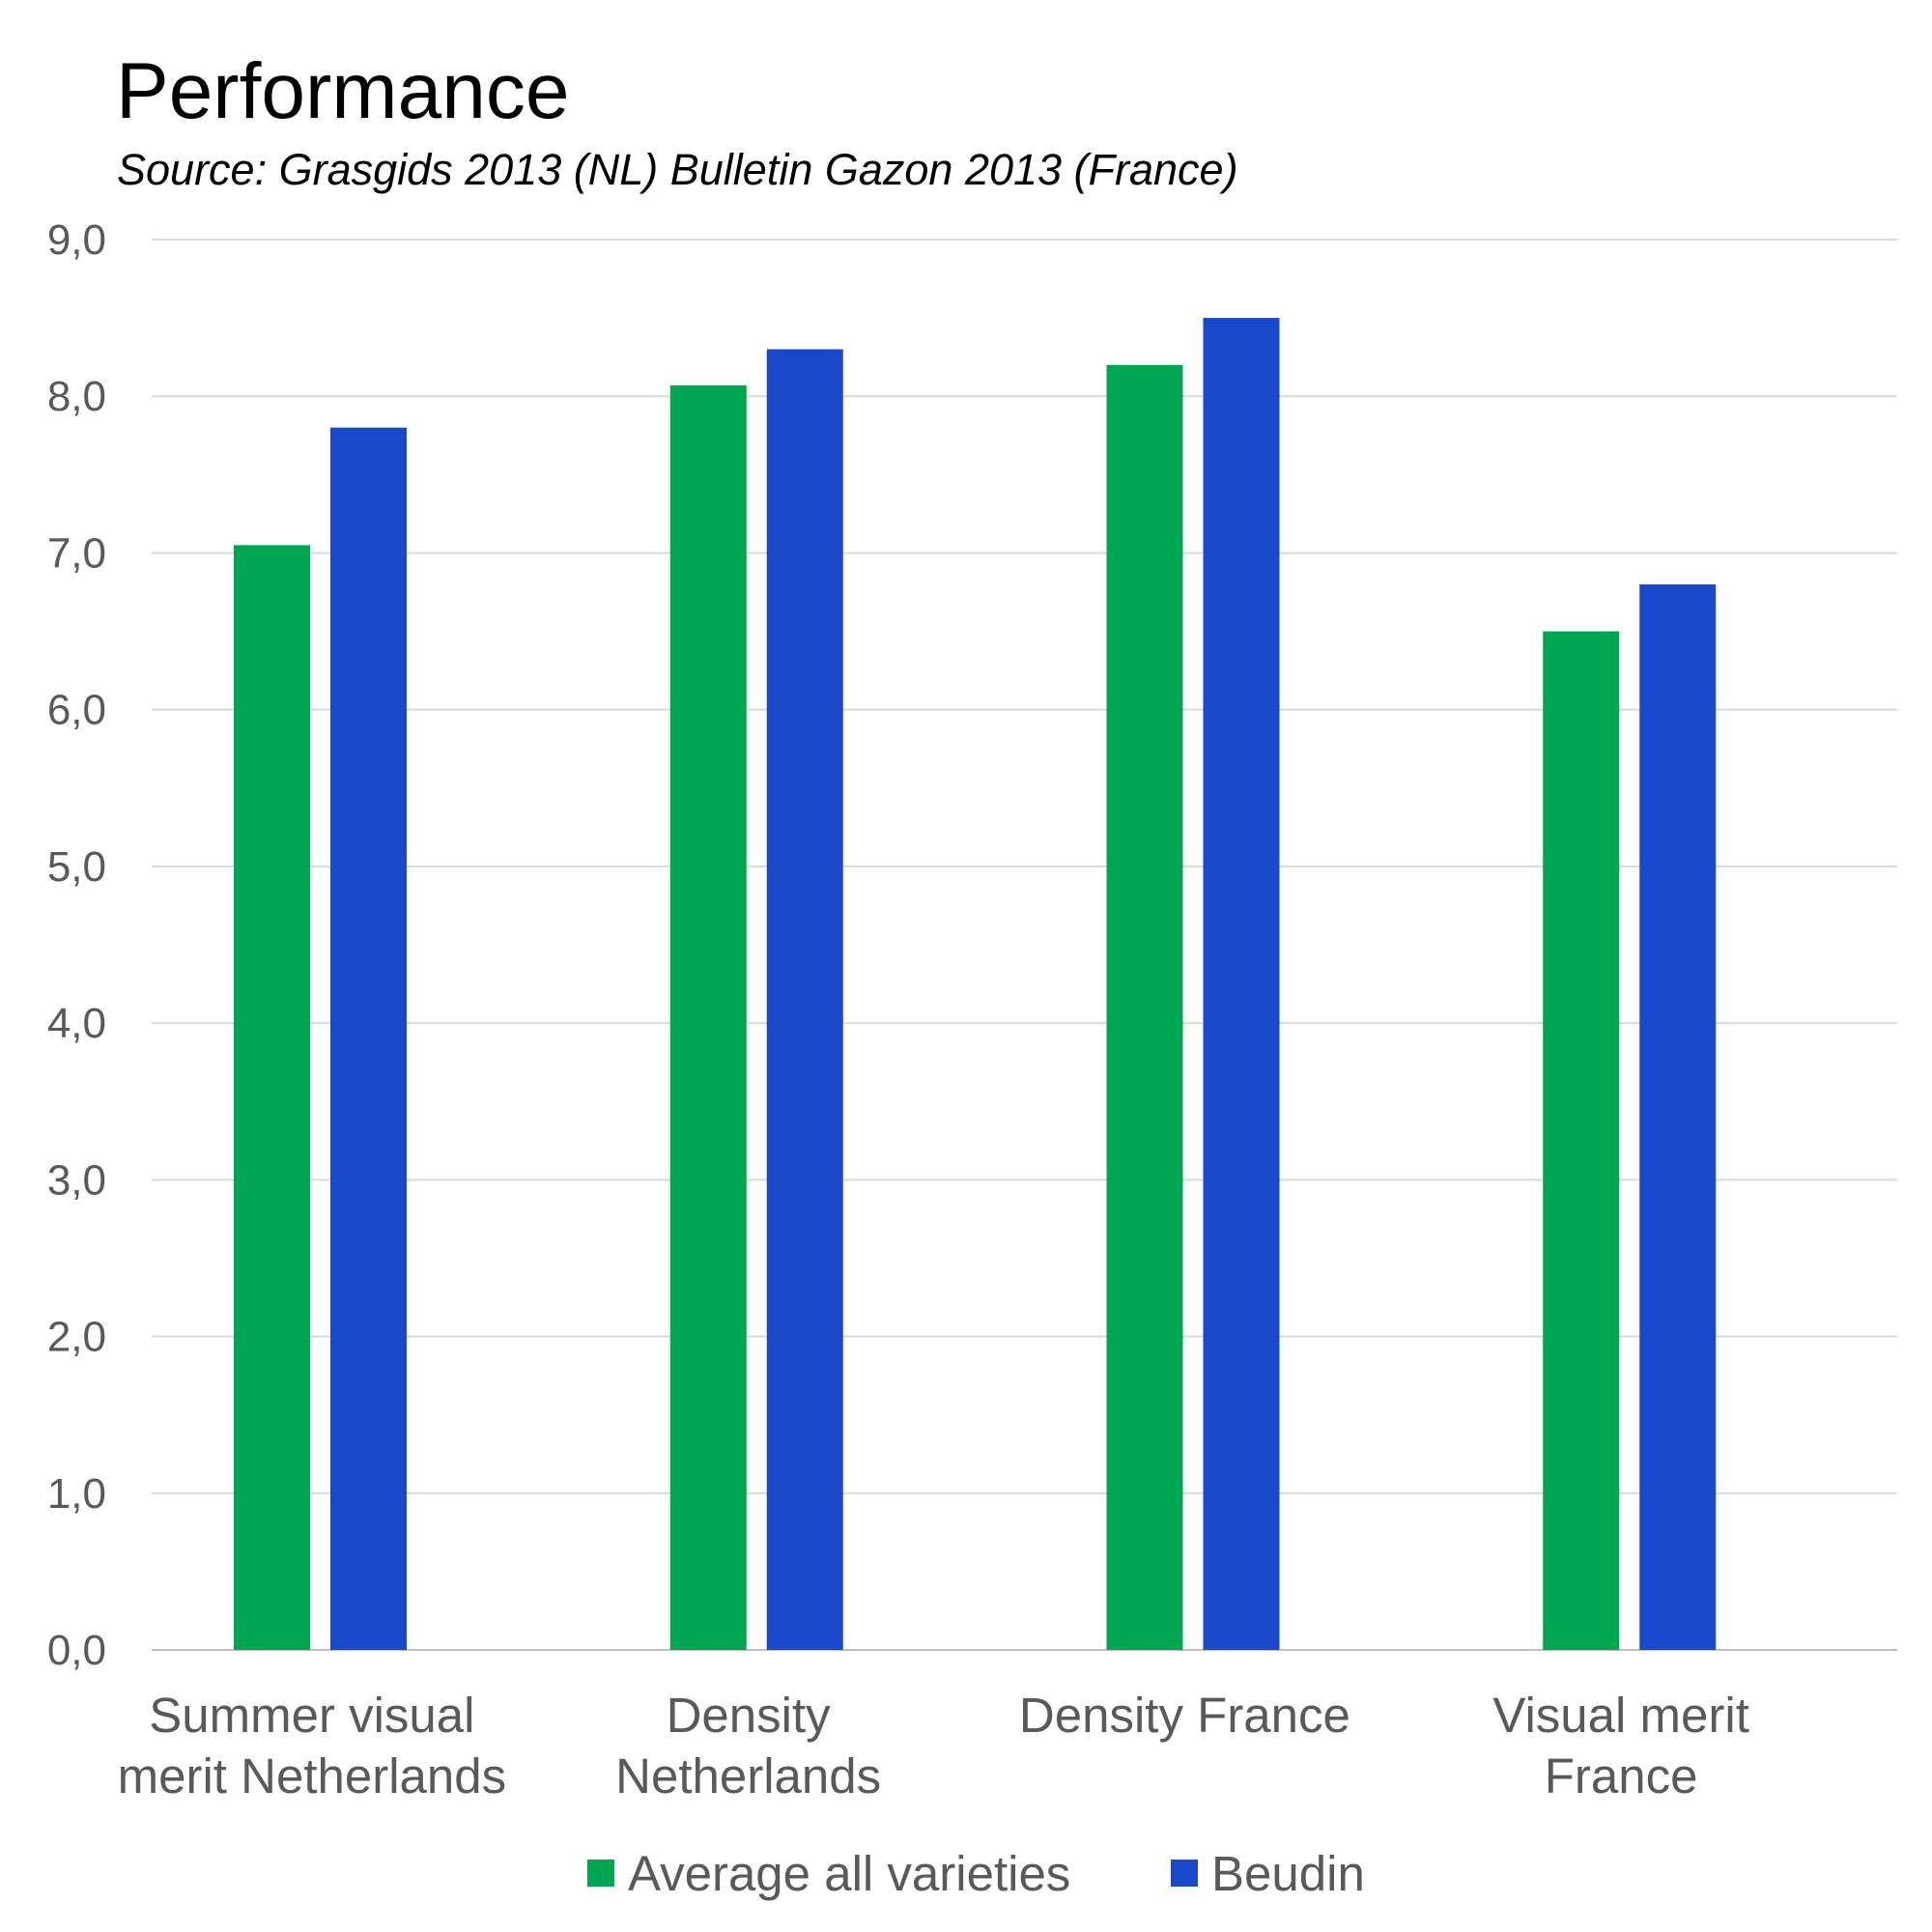  What do you see at coordinates (343, 91) in the screenshot?
I see `chart-title: Performance` at bounding box center [343, 91].